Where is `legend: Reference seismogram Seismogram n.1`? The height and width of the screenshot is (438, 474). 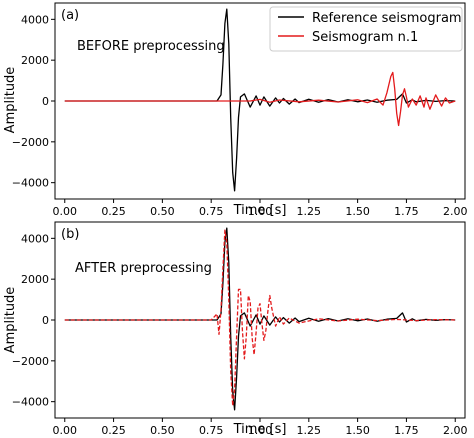
legend: Reference seismogram Seismogram n.1 is located at coordinates (366, 29).